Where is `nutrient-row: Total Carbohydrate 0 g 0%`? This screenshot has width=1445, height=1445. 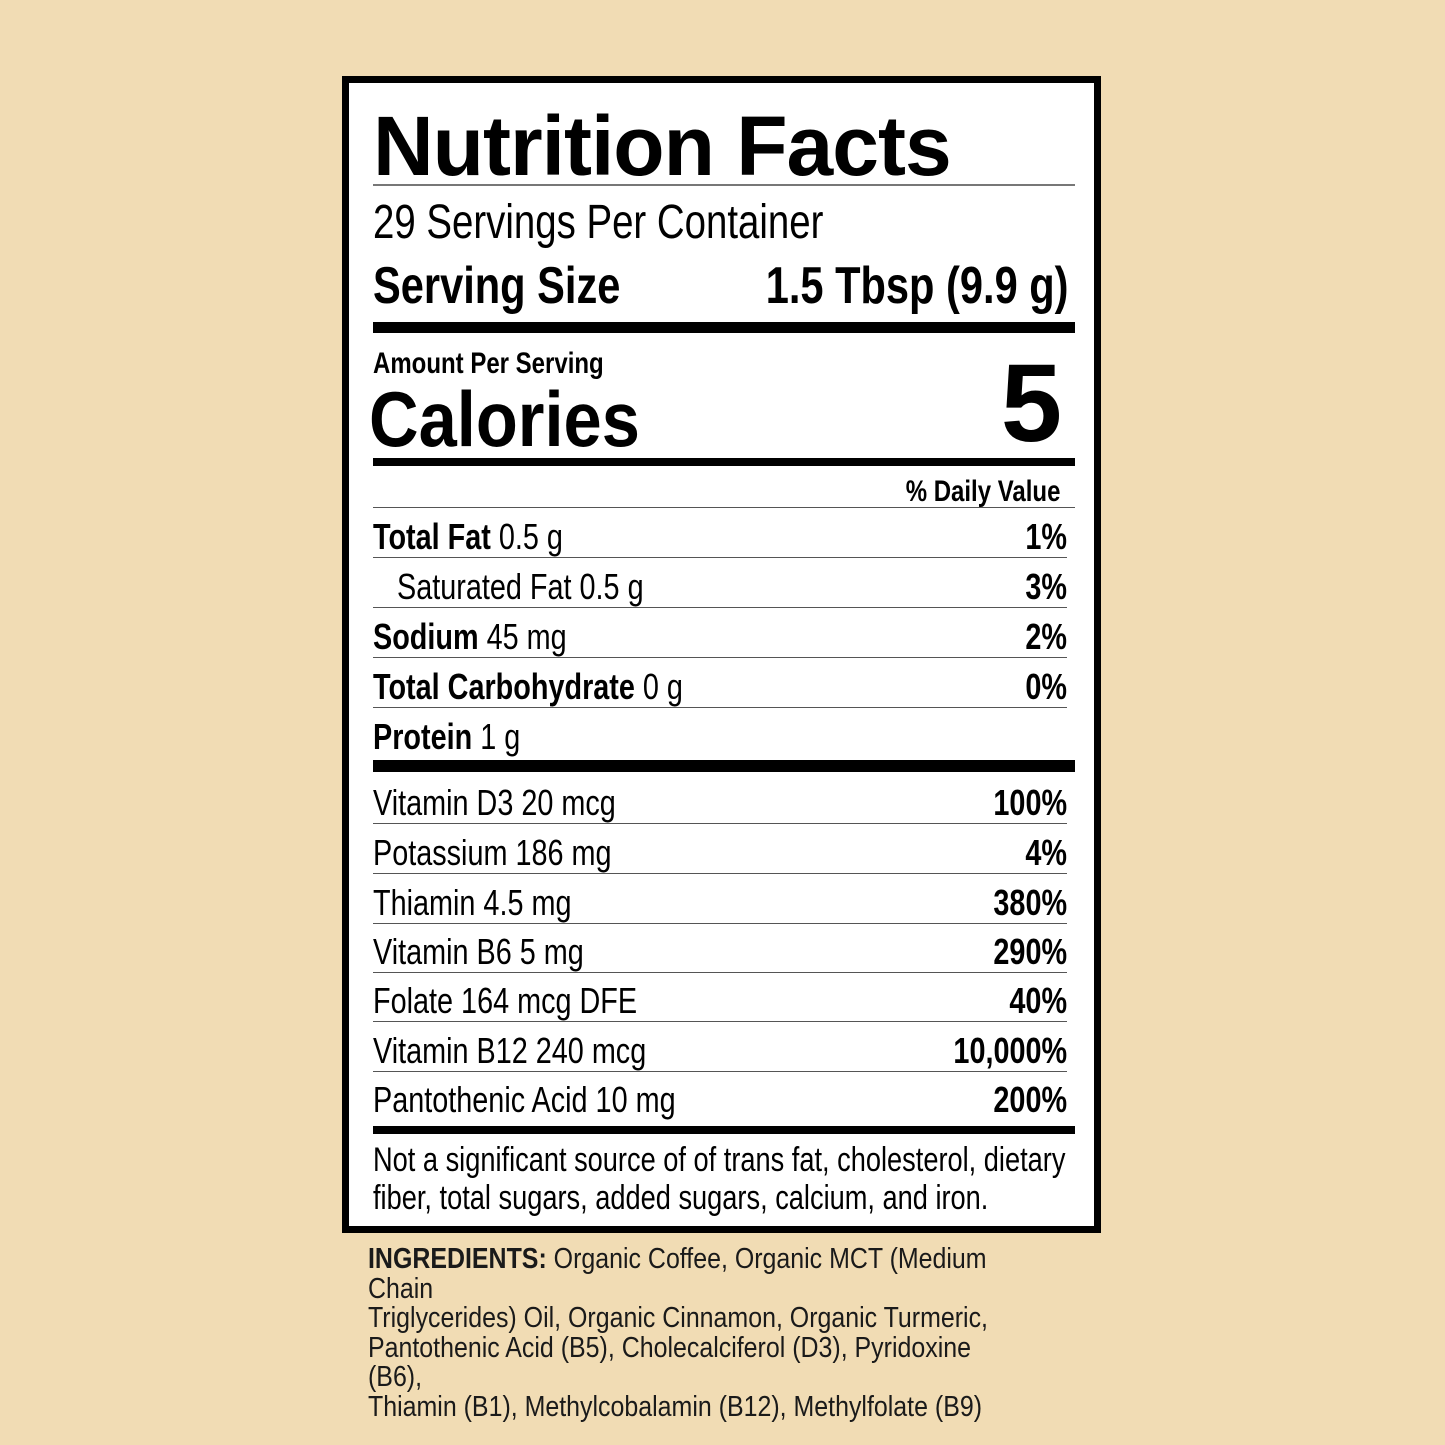 nutrient-row: Total Carbohydrate 0 g 0% is located at coordinates (720, 683).